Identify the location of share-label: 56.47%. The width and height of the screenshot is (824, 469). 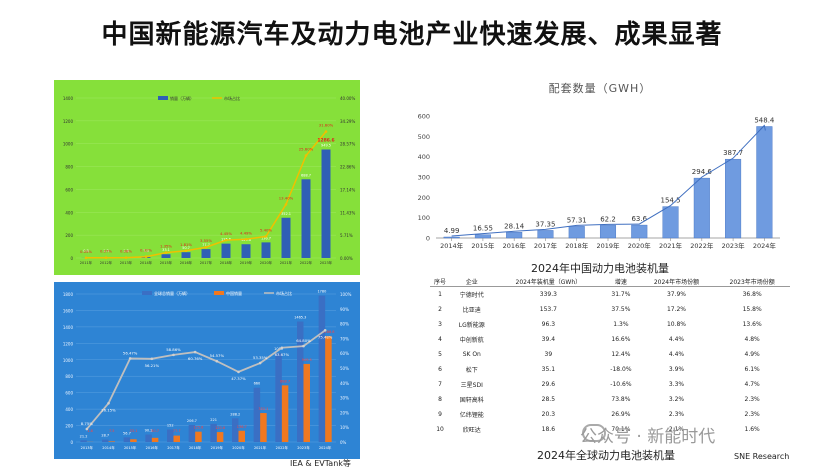
(130, 352).